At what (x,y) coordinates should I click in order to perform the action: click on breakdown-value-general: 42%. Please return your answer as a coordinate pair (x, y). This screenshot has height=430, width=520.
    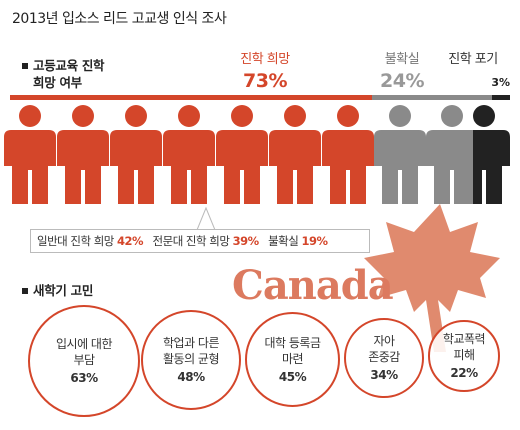
    Looking at the image, I should click on (130, 241).